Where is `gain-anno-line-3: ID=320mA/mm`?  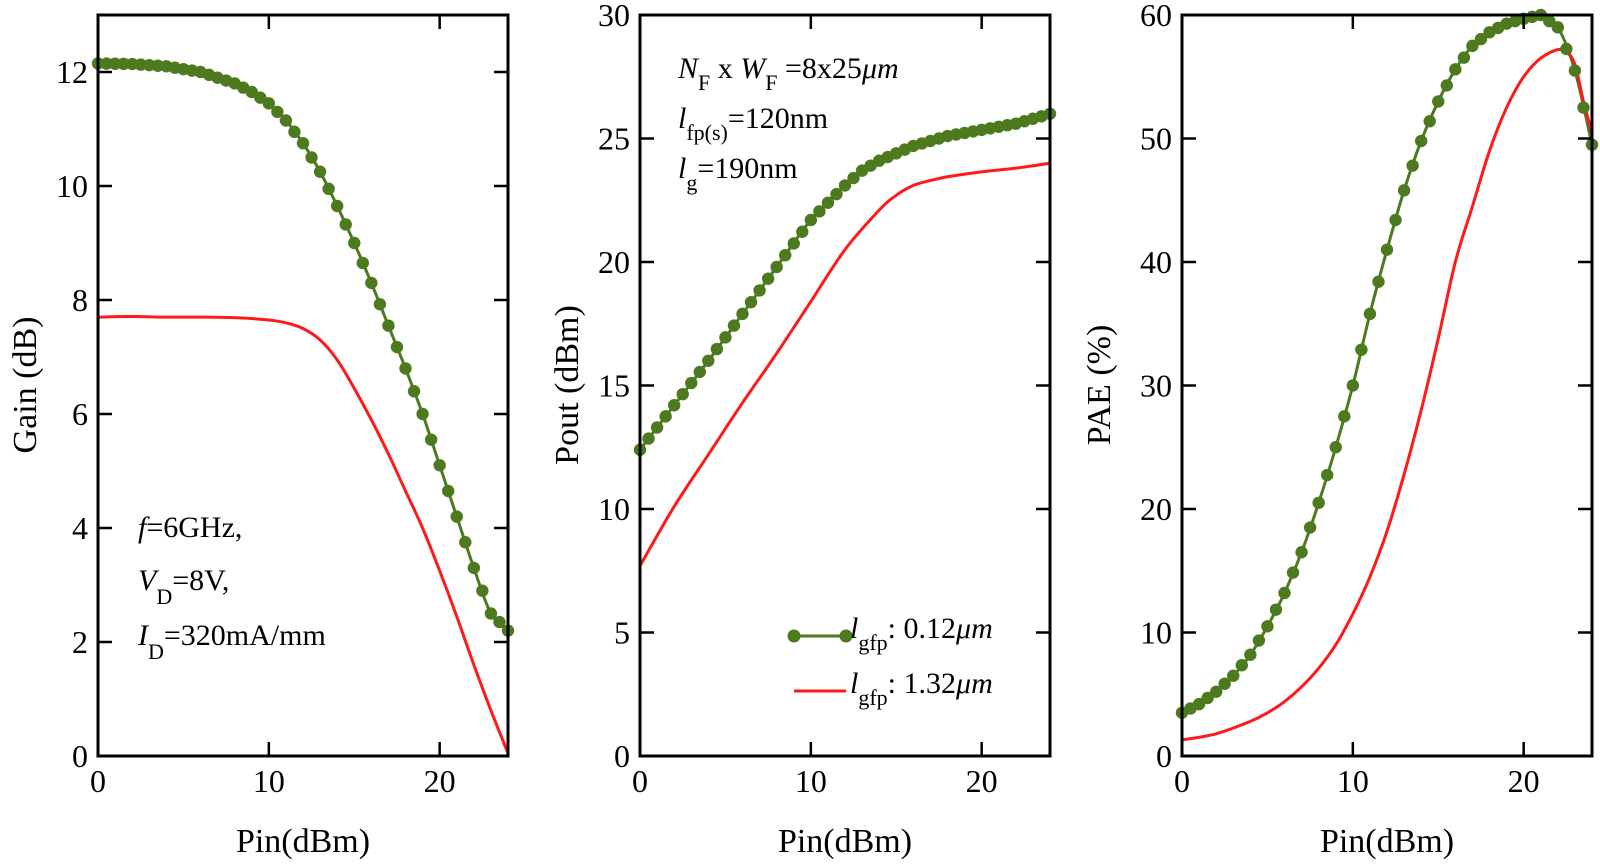 gain-anno-line-3: ID=320mA/mm is located at coordinates (231, 641).